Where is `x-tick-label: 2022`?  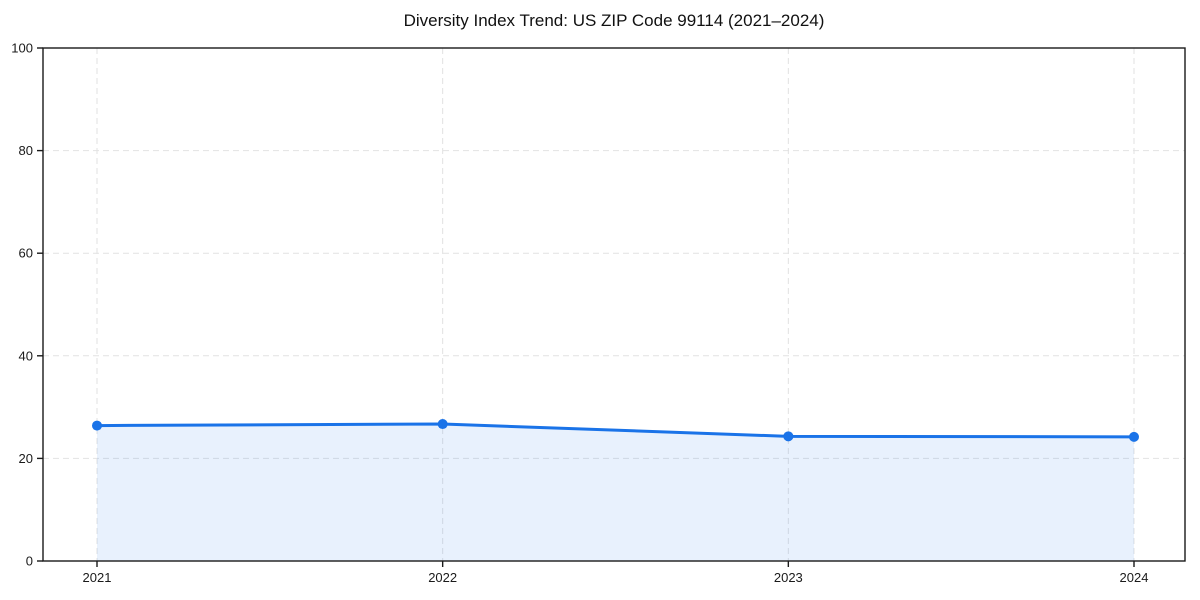 x-tick-label: 2022 is located at coordinates (442, 577).